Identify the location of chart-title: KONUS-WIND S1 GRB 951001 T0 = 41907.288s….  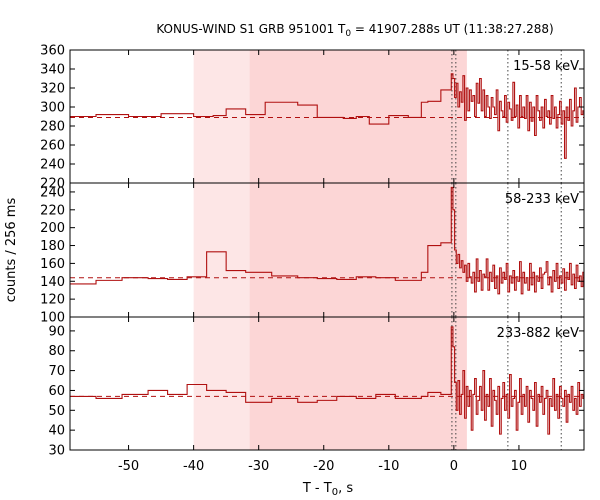
(354, 30).